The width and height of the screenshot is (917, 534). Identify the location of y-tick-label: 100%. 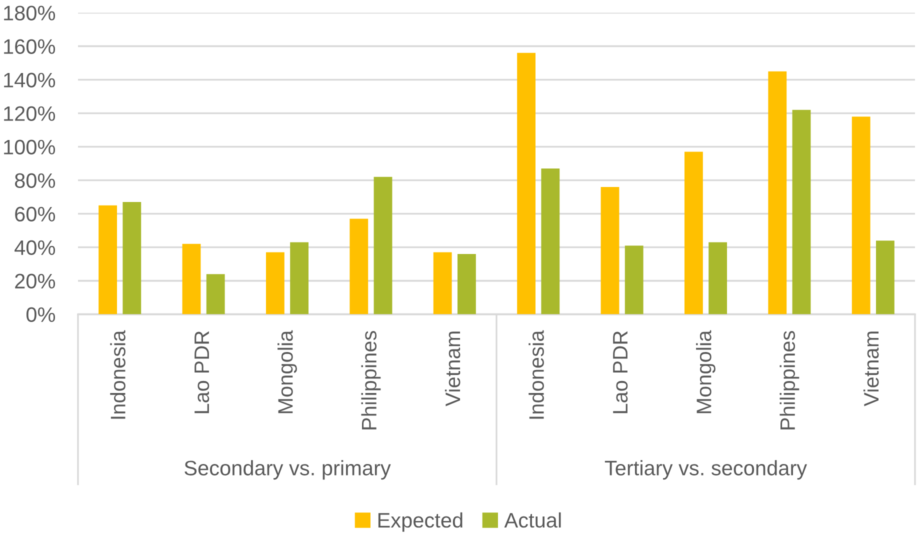
(30, 147).